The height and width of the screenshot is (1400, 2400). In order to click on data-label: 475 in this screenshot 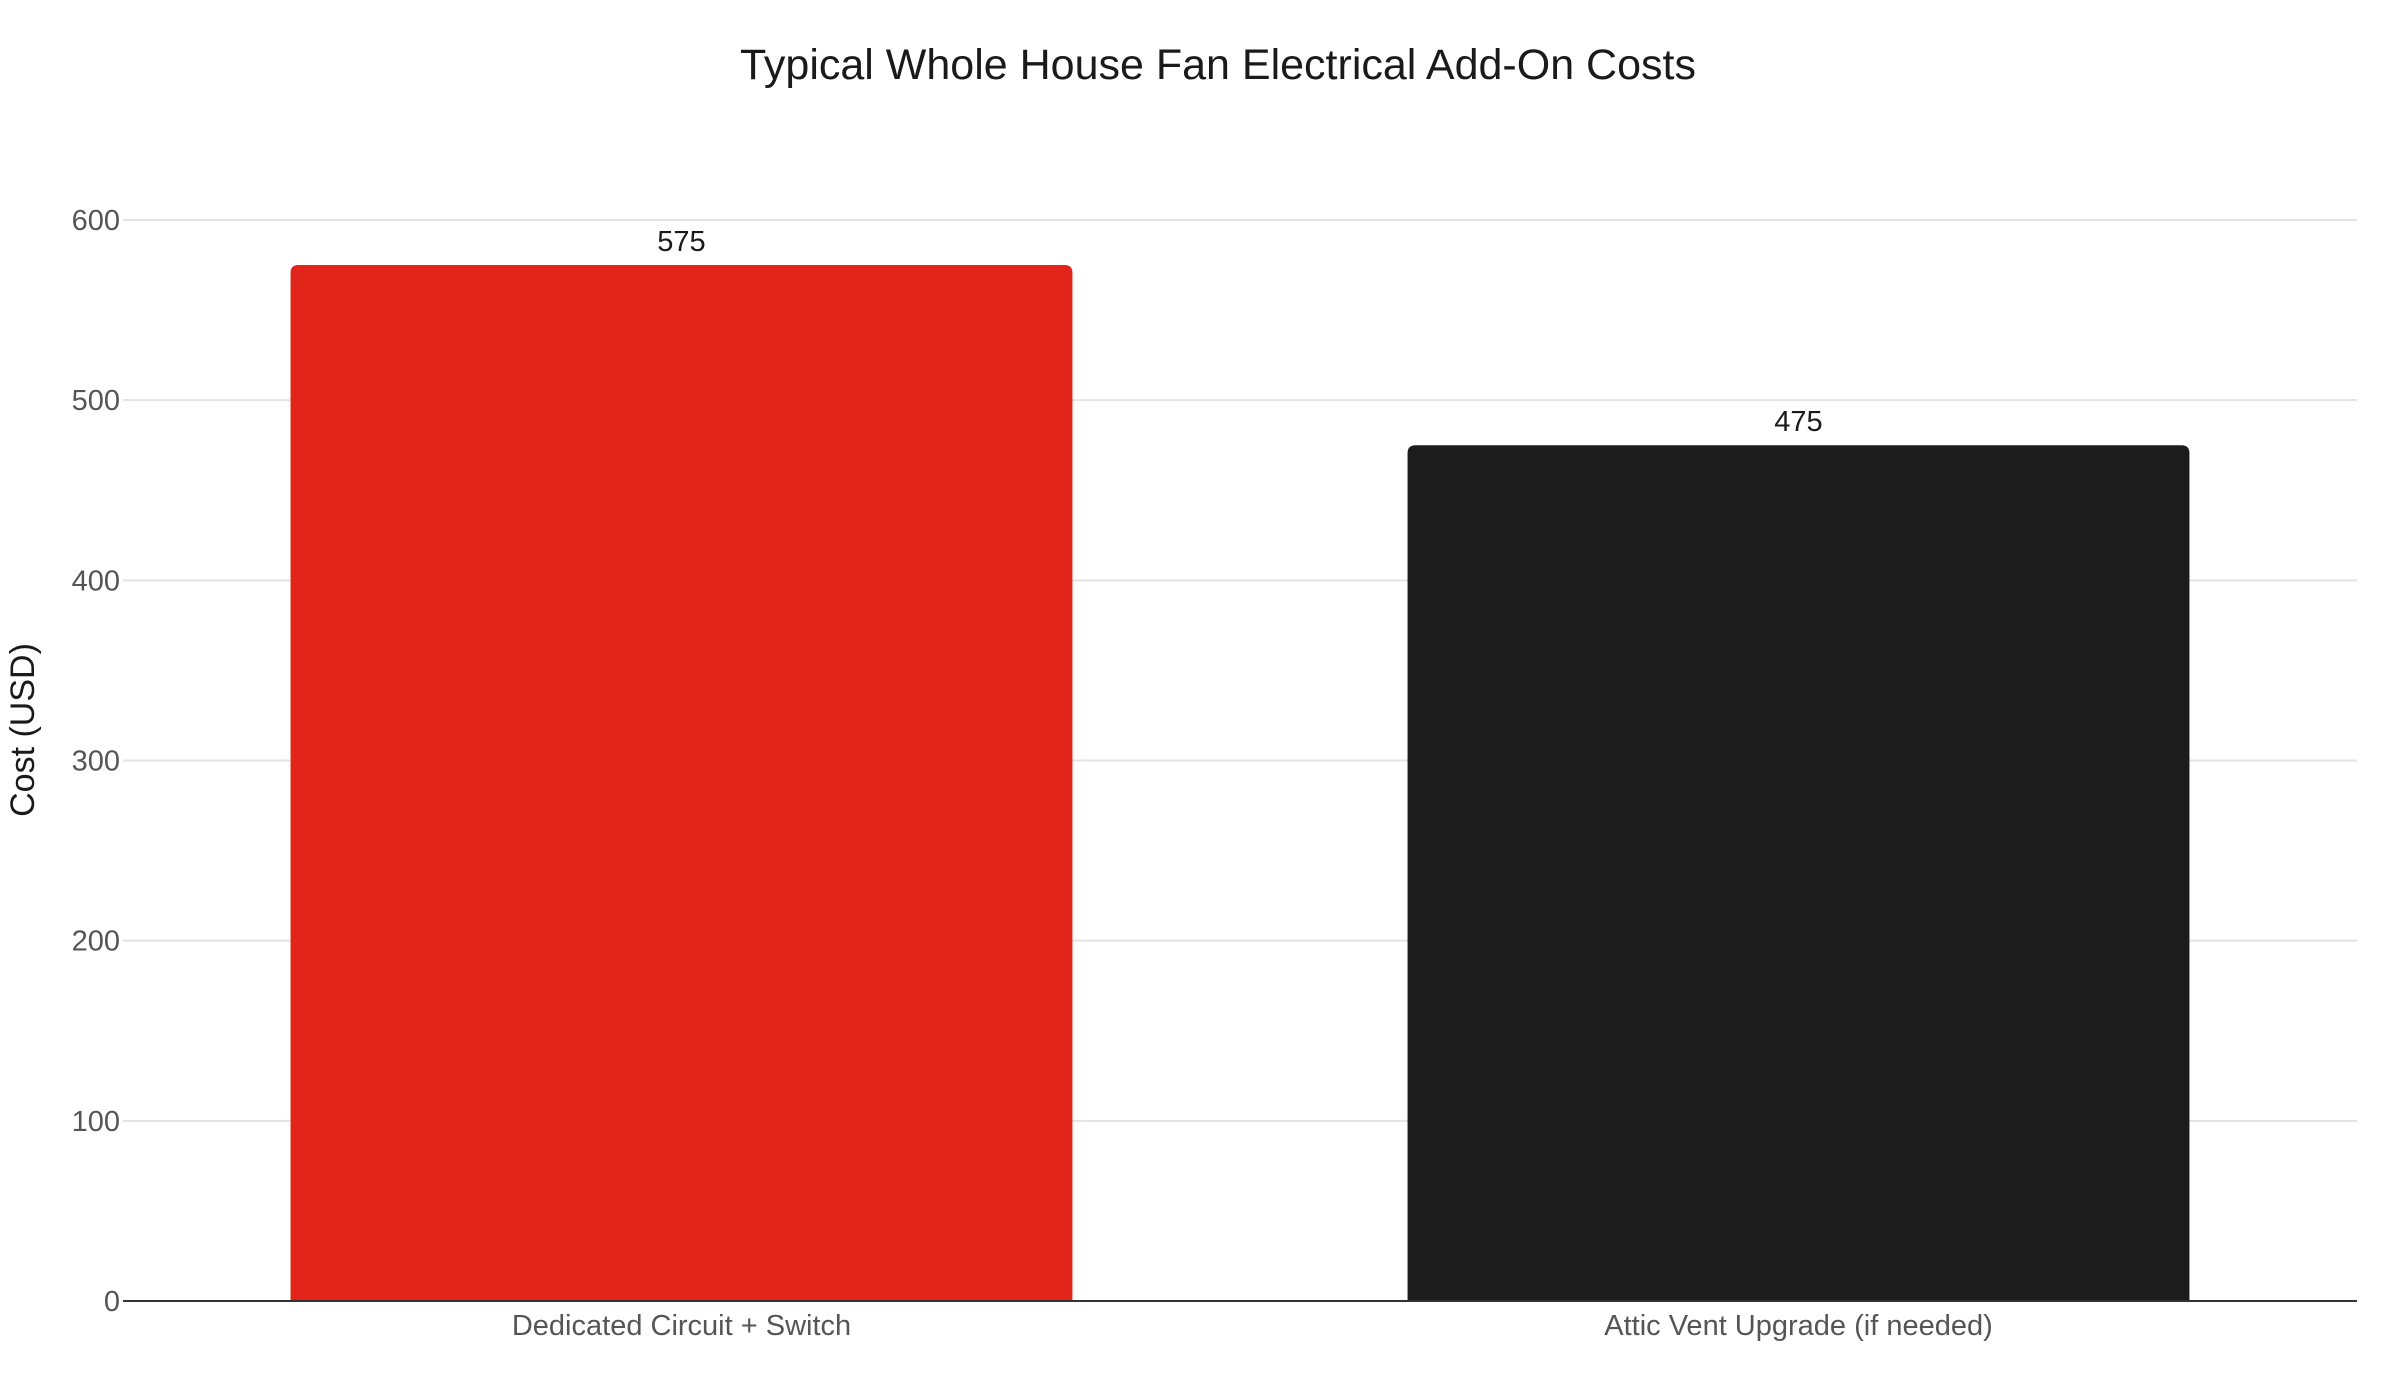, I will do `click(1798, 422)`.